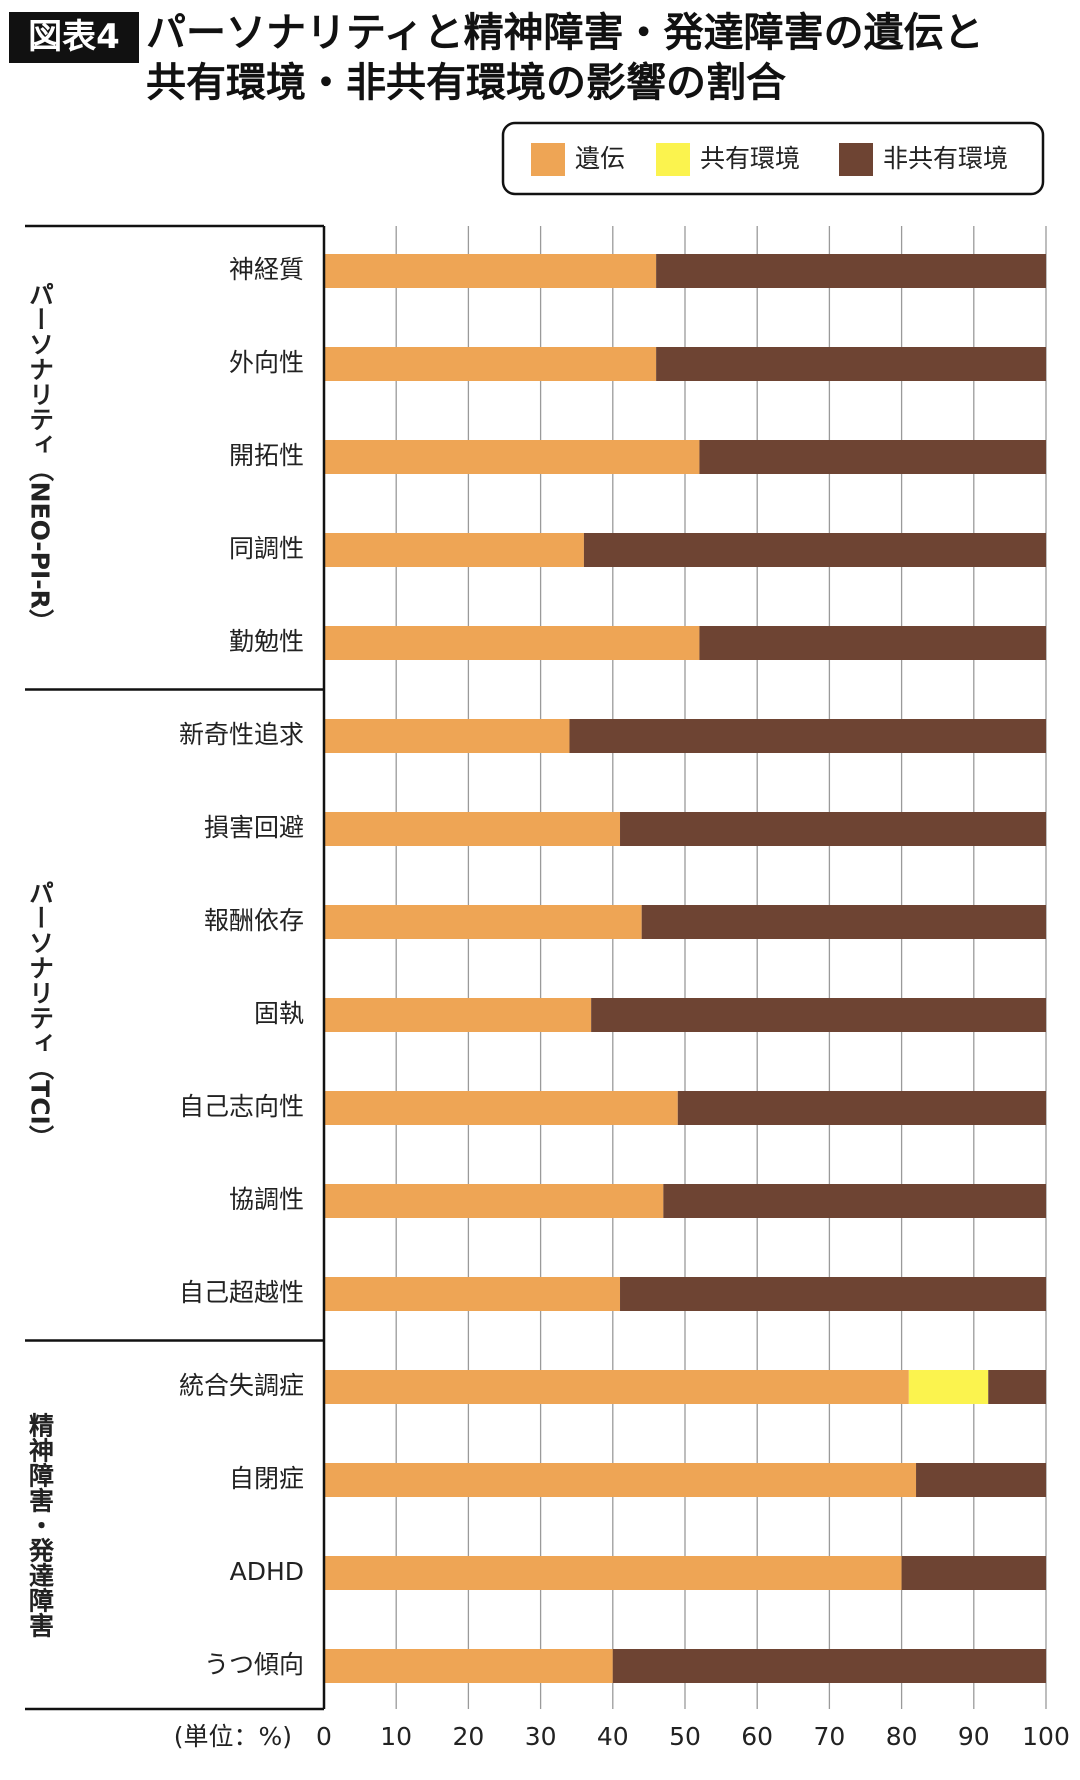  I want to click on x-tick-label: 30, so click(541, 1736).